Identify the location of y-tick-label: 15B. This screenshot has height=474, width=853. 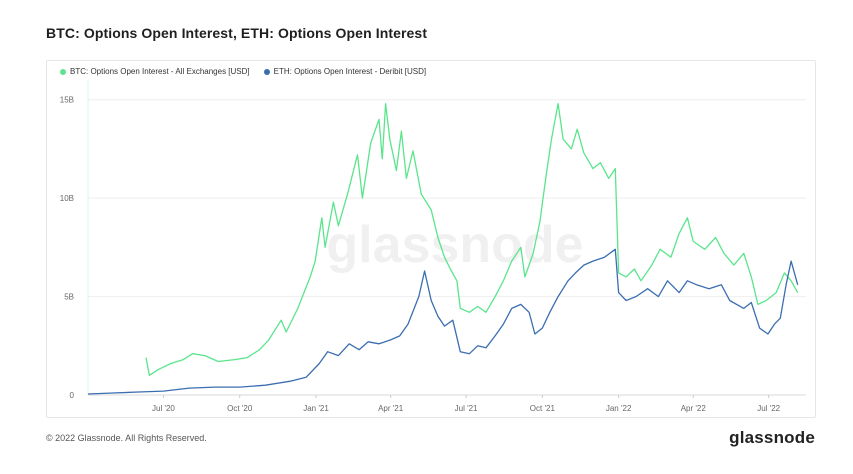
(67, 100).